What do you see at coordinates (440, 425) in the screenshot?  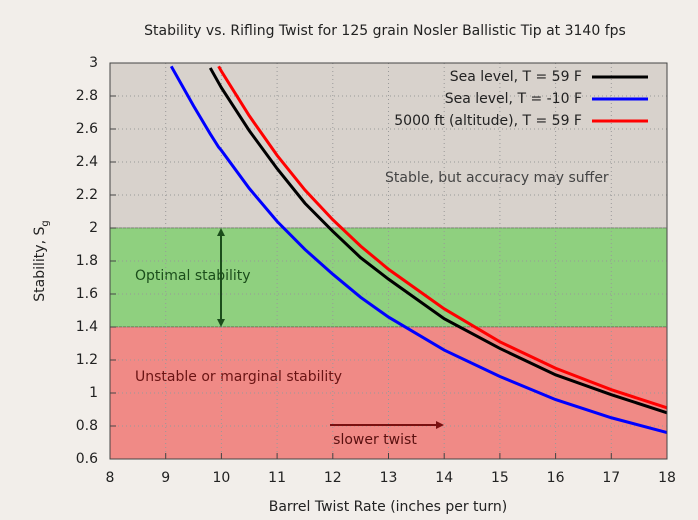 I see `arrow-head` at bounding box center [440, 425].